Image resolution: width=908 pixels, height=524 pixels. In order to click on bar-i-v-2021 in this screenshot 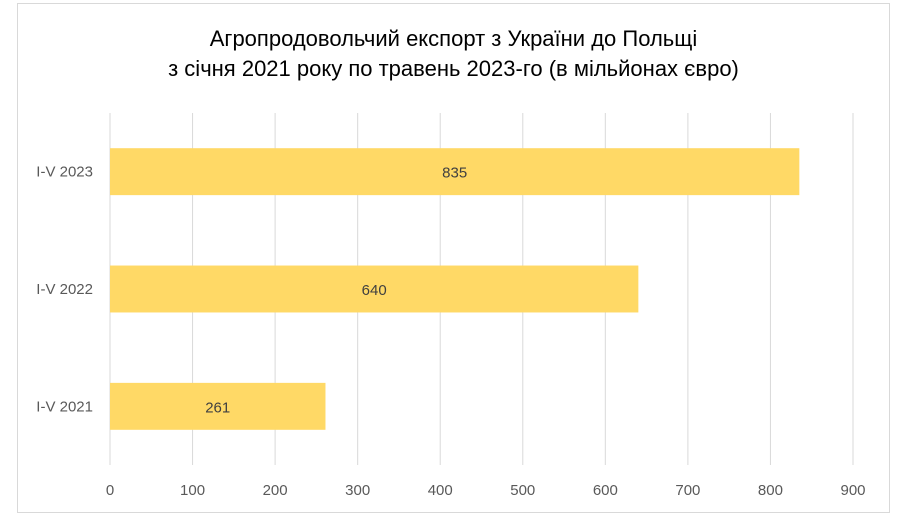, I will do `click(218, 406)`.